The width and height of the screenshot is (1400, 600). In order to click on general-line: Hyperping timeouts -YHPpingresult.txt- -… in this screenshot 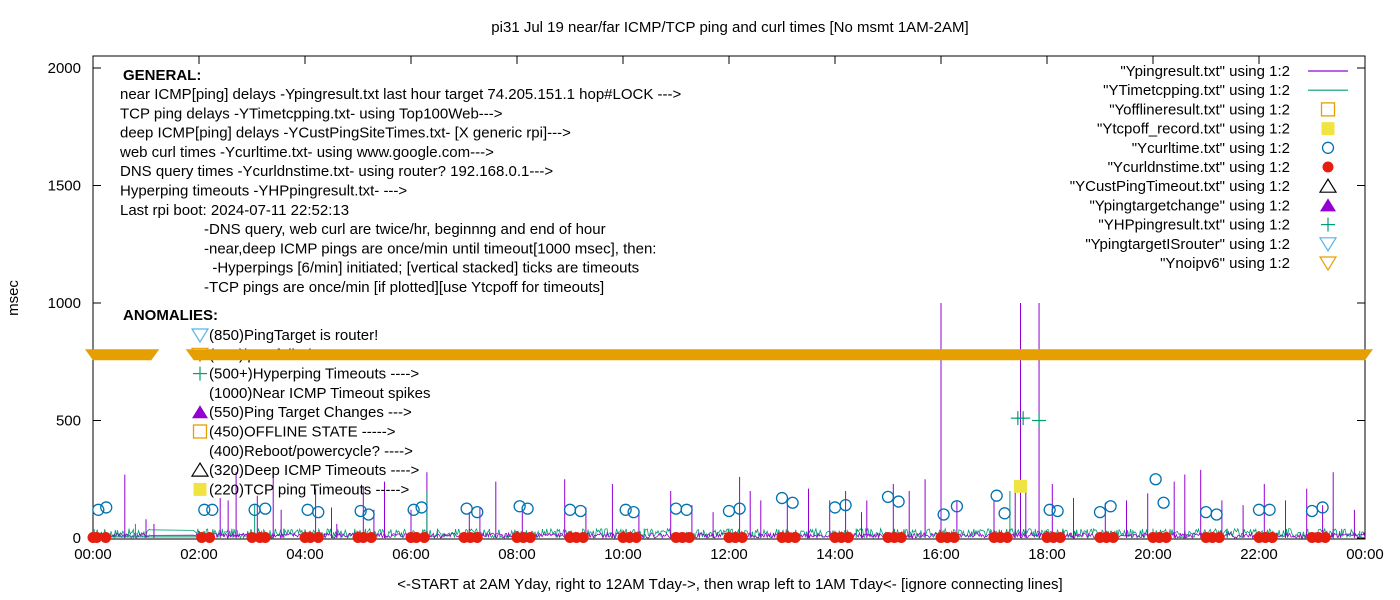, I will do `click(263, 191)`.